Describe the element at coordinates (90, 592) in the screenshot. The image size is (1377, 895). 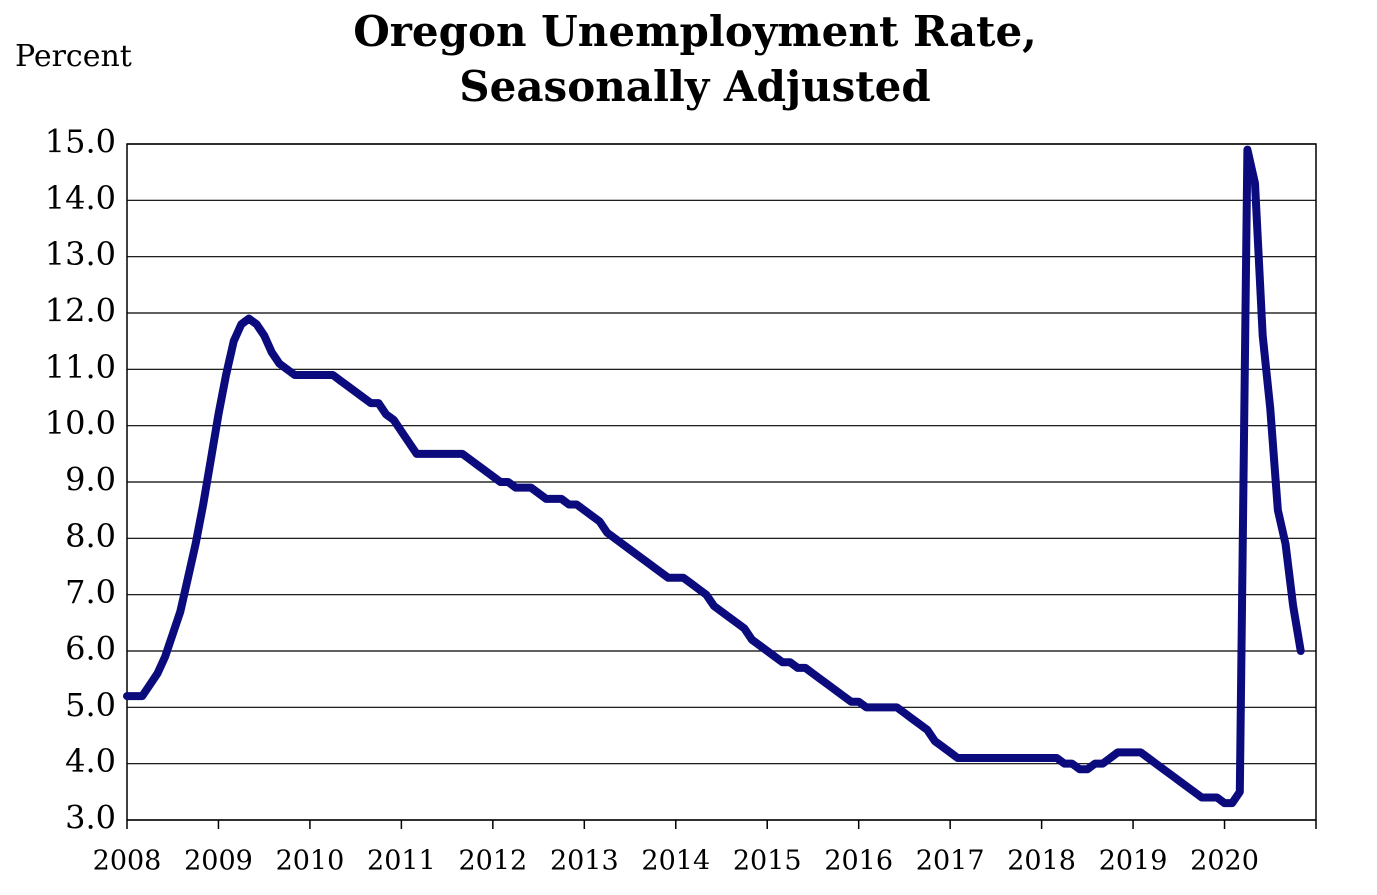
I see `y-tick-label: 7.0` at that location.